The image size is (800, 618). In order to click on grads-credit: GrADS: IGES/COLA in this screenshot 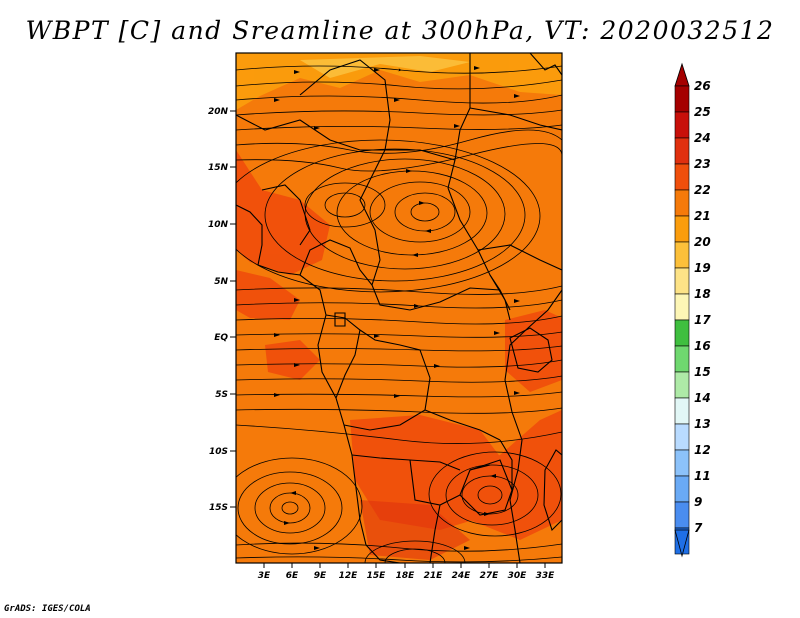, I will do `click(47, 609)`.